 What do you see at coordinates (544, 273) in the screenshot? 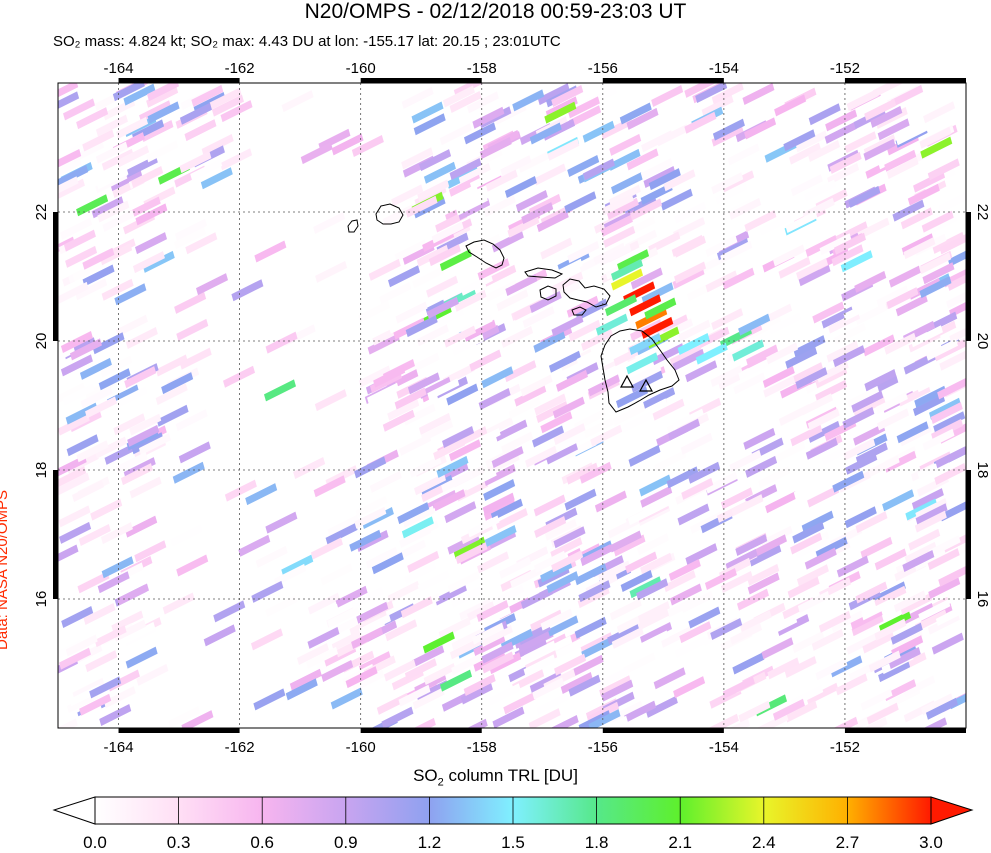
I see `molokai-island` at bounding box center [544, 273].